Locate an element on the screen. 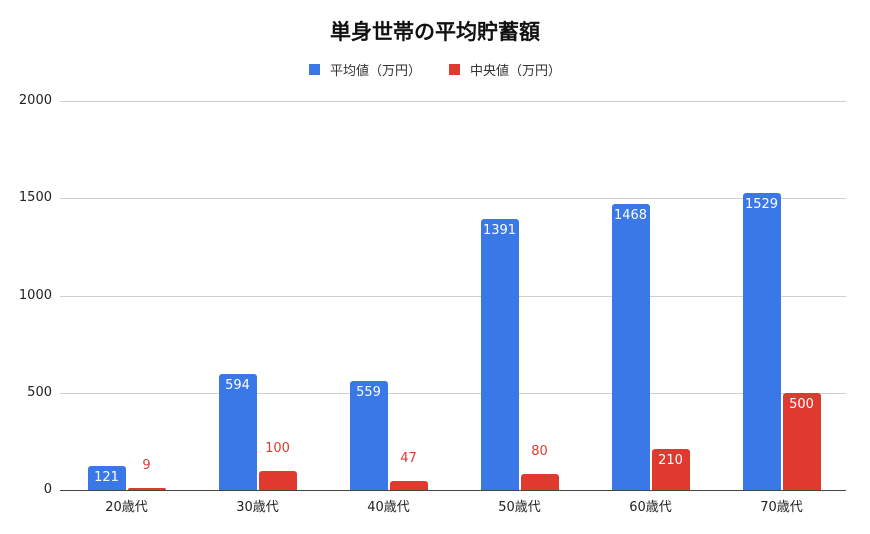 This screenshot has width=870, height=534. legend-item-median: 中央値（万円） is located at coordinates (505, 69).